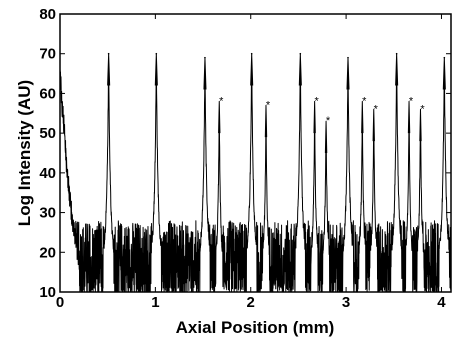  Describe the element at coordinates (155, 302) in the screenshot. I see `x-tick-label: 1` at that location.